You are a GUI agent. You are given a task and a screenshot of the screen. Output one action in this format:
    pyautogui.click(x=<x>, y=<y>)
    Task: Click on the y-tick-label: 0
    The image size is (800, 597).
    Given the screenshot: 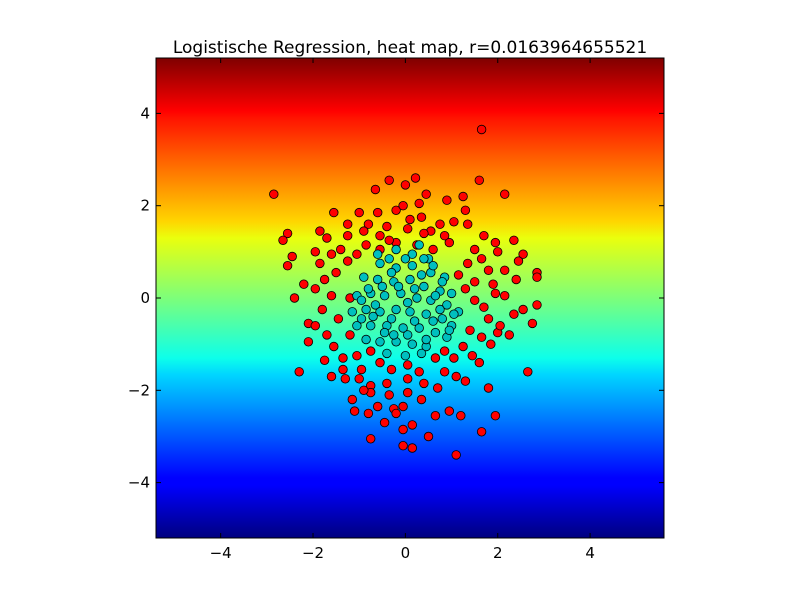 What is the action you would take?
    pyautogui.click(x=145, y=298)
    